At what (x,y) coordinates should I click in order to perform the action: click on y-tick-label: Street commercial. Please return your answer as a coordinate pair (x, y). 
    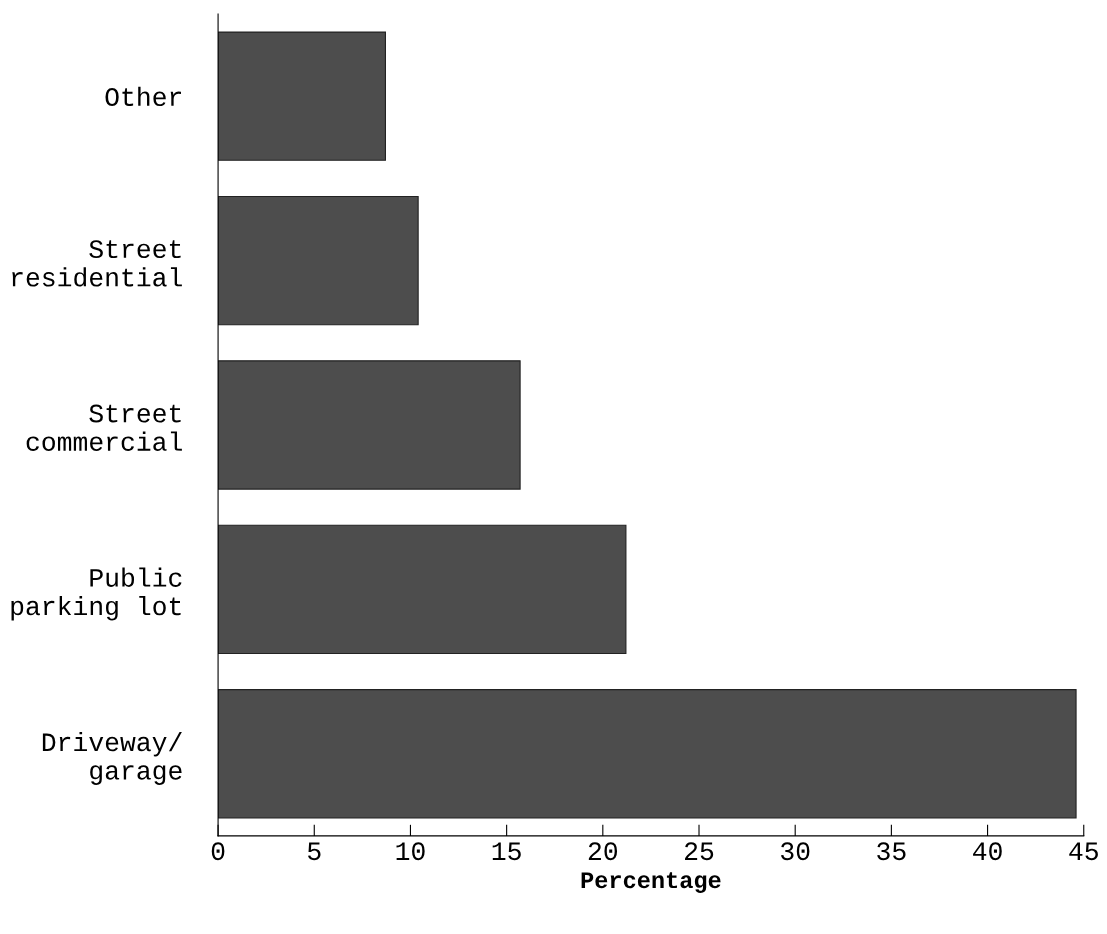
    Looking at the image, I should click on (104, 427).